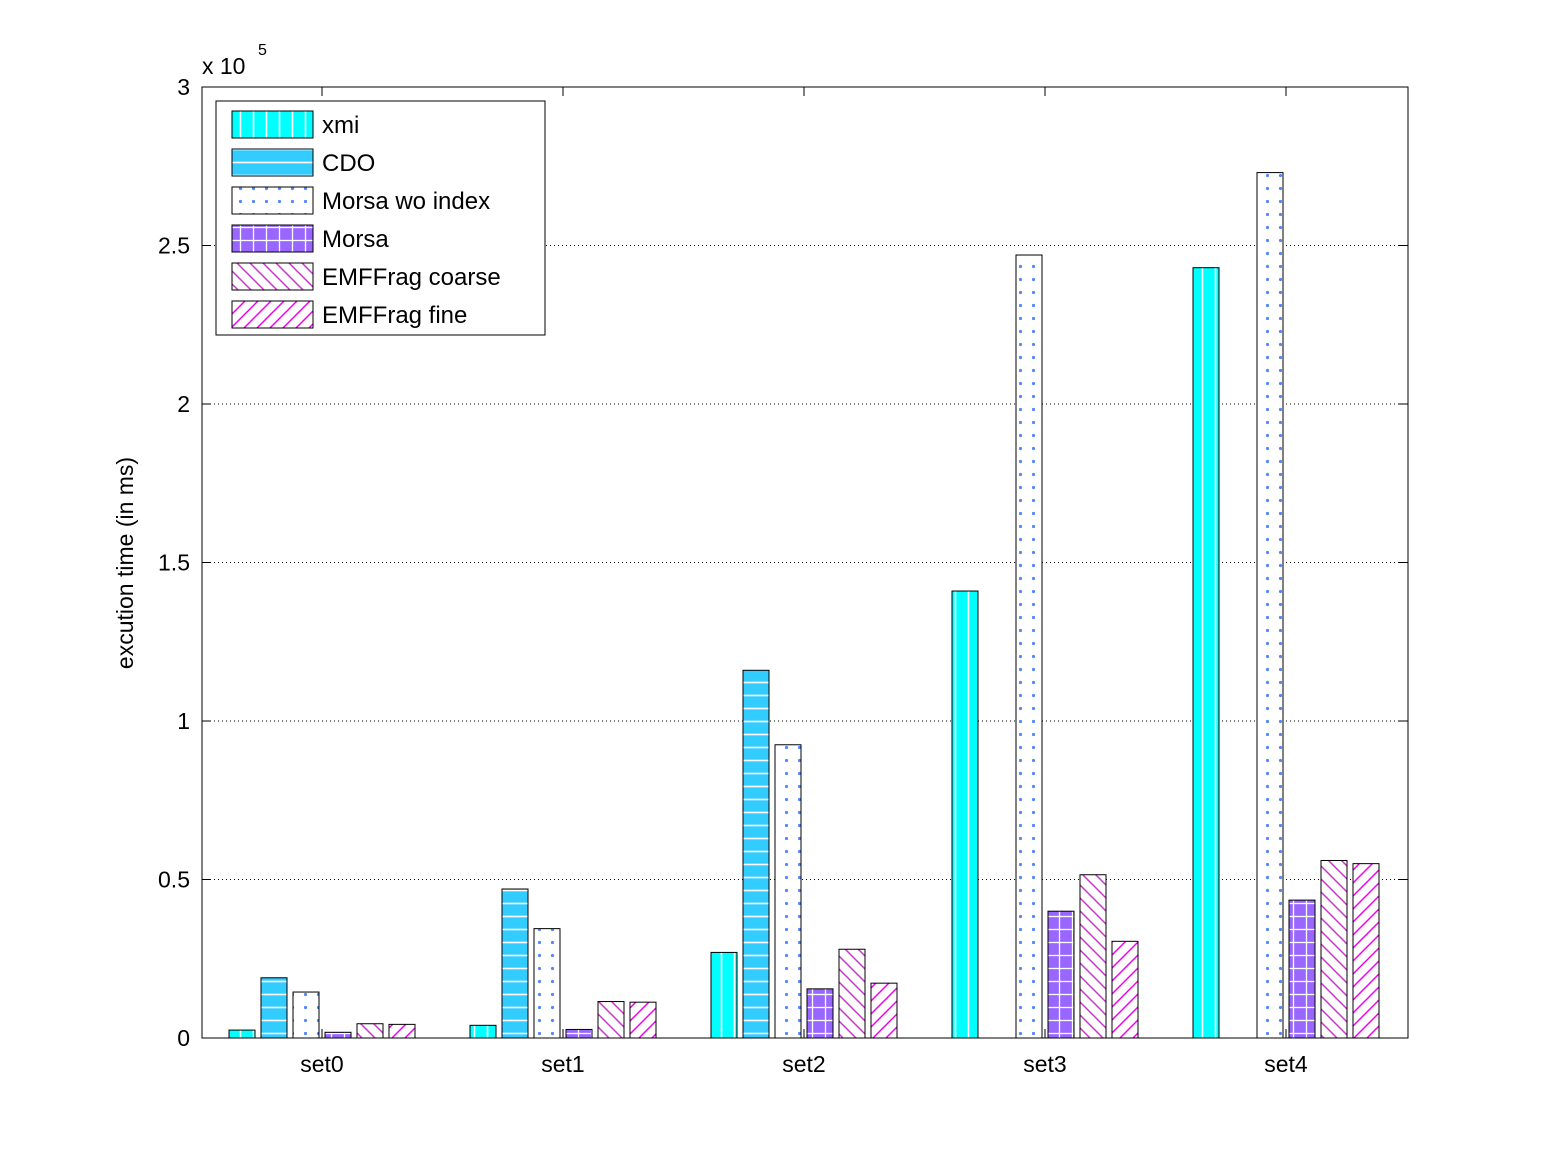 This screenshot has height=1166, width=1556. Describe the element at coordinates (355, 239) in the screenshot. I see `legend-label: Morsa` at that location.